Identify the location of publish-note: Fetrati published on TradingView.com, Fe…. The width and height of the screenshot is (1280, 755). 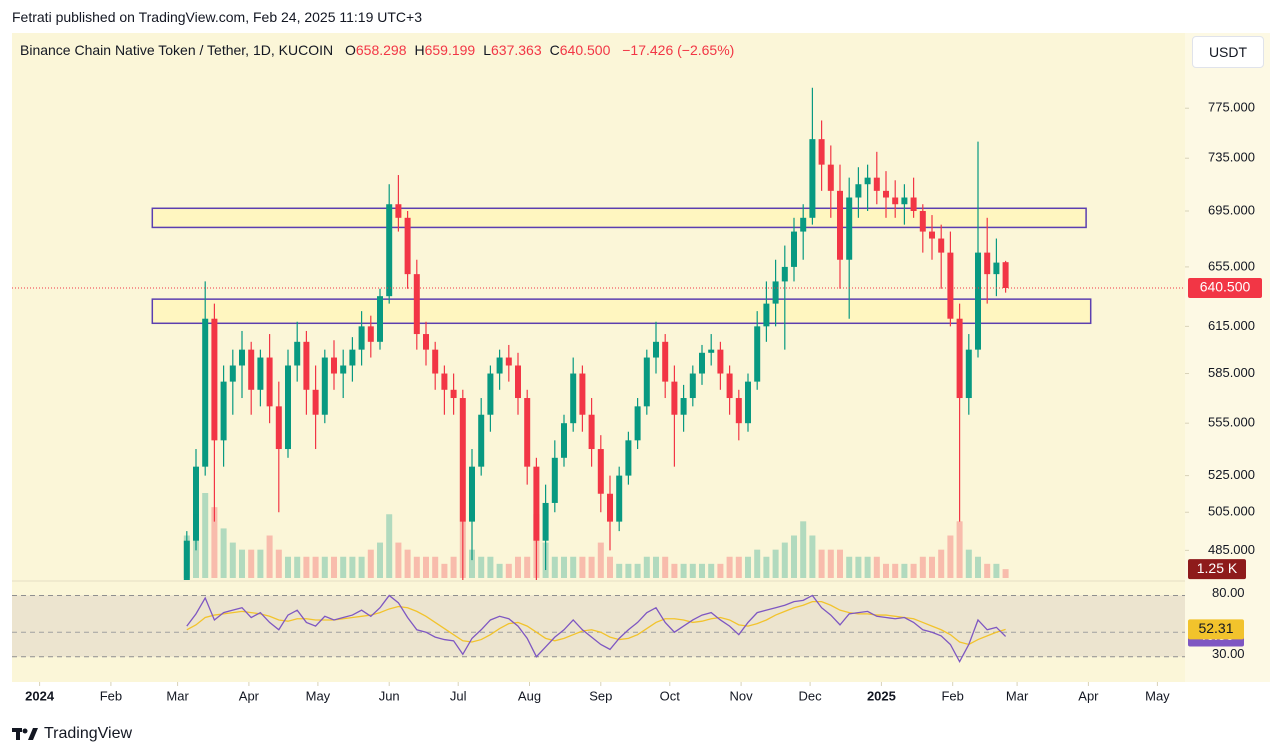
(217, 17).